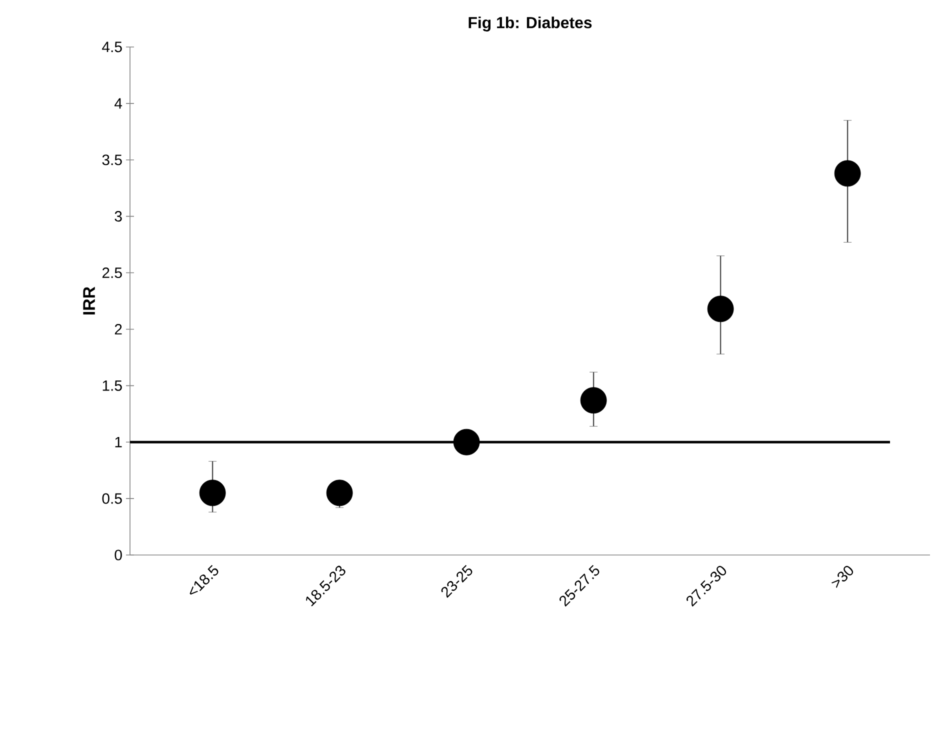 The image size is (943, 736). What do you see at coordinates (118, 555) in the screenshot?
I see `y-tick-label: 0` at bounding box center [118, 555].